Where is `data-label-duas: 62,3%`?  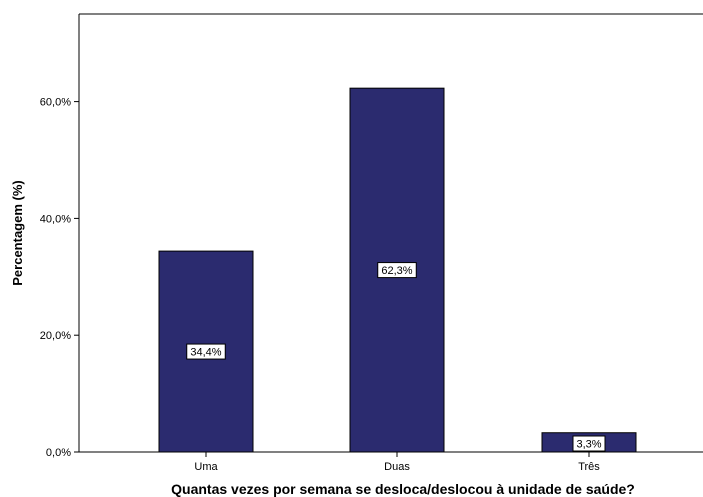
data-label-duas: 62,3% is located at coordinates (397, 270).